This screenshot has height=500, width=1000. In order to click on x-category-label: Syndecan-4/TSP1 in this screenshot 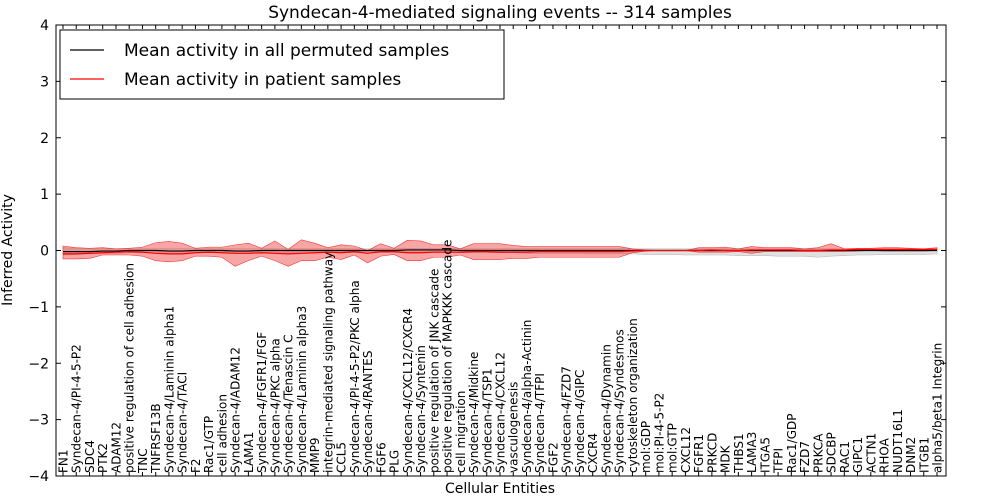, I will do `click(487, 420)`.